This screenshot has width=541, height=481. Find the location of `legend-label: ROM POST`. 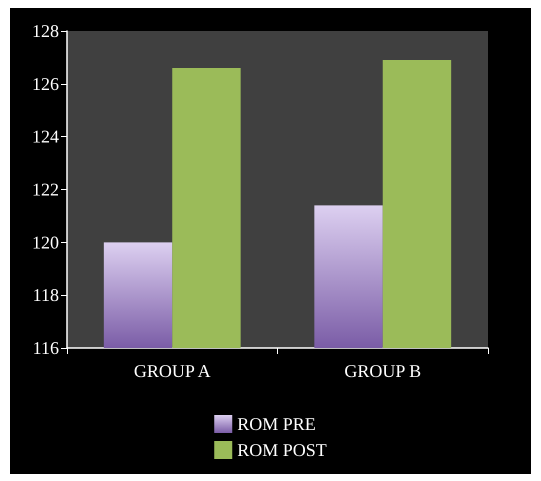

legend-label: ROM POST is located at coordinates (282, 450).